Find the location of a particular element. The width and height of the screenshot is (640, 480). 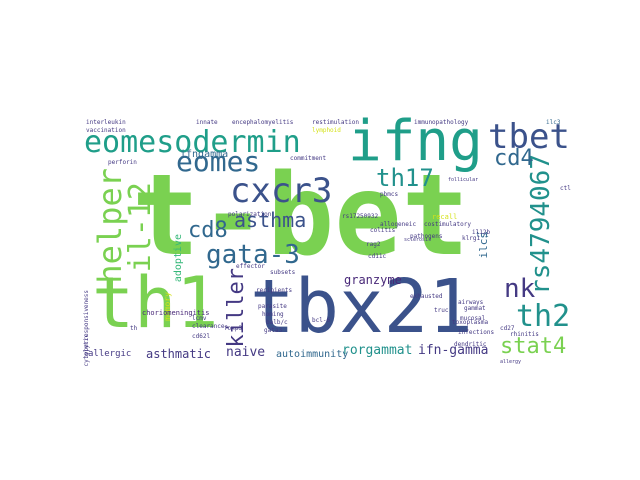

word-cd8: cd8 is located at coordinates (208, 230).